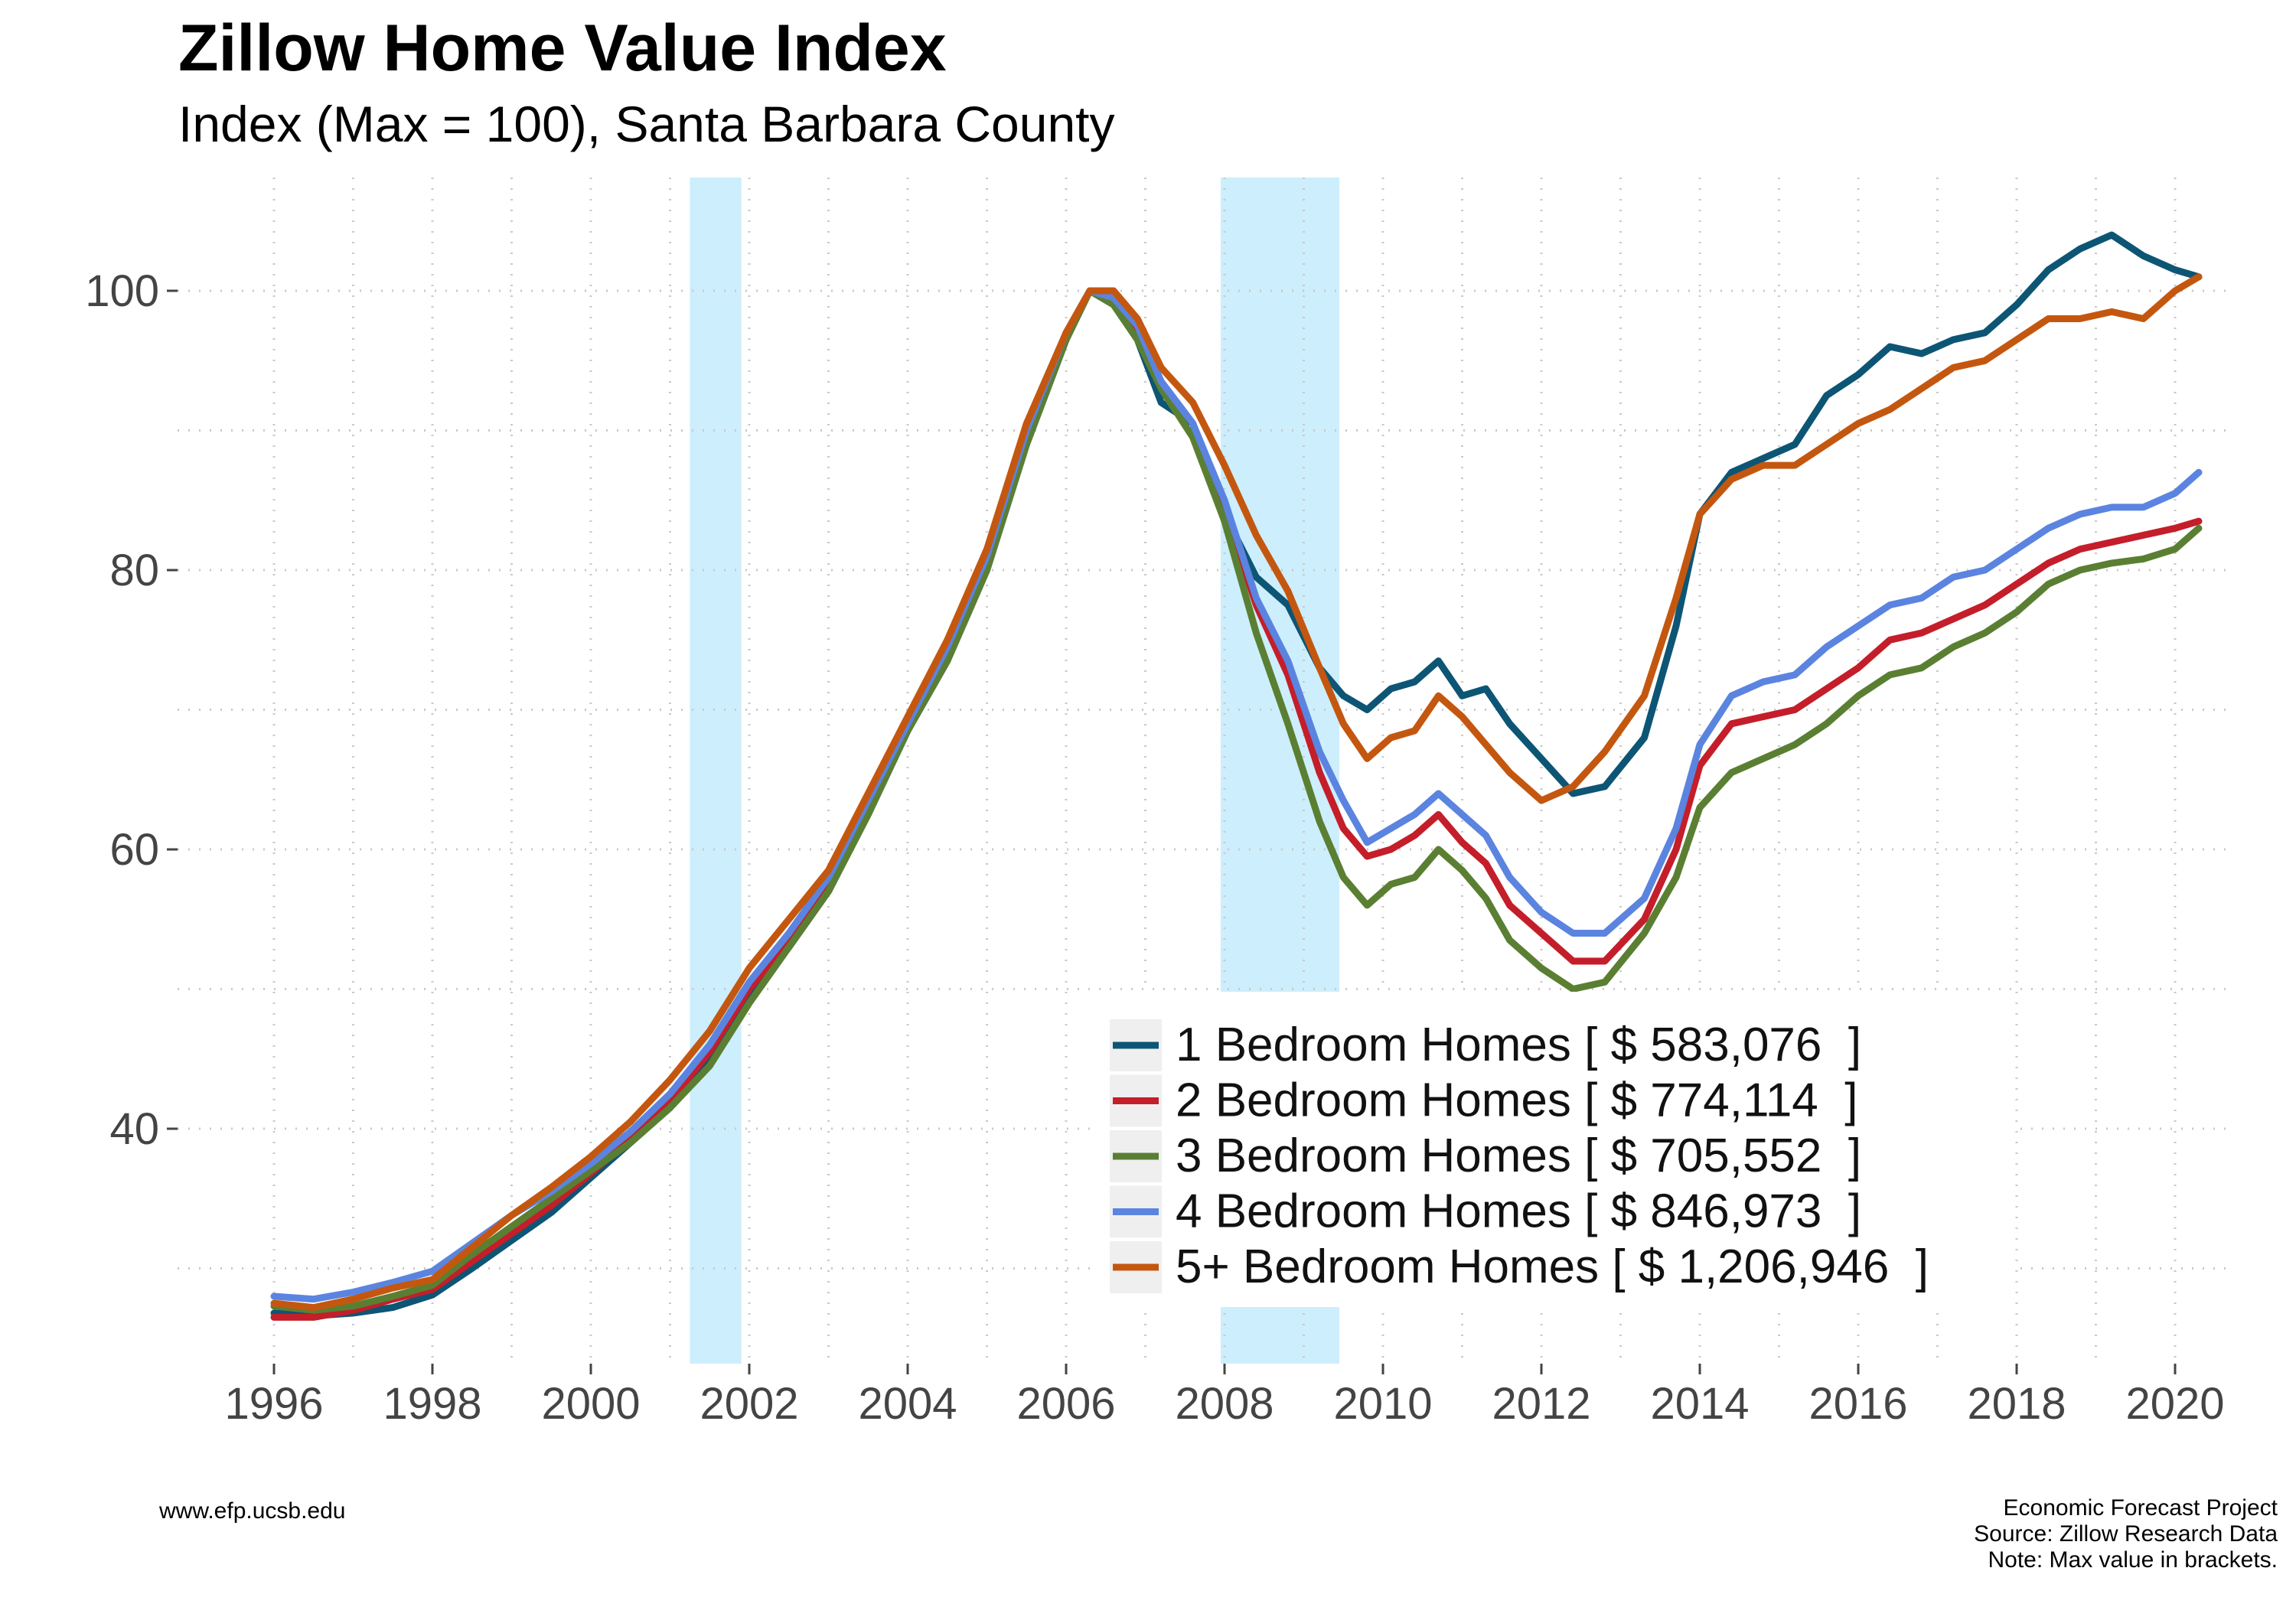 The height and width of the screenshot is (1607, 2296). What do you see at coordinates (1541, 1404) in the screenshot?
I see `x-tick-label: 2012` at bounding box center [1541, 1404].